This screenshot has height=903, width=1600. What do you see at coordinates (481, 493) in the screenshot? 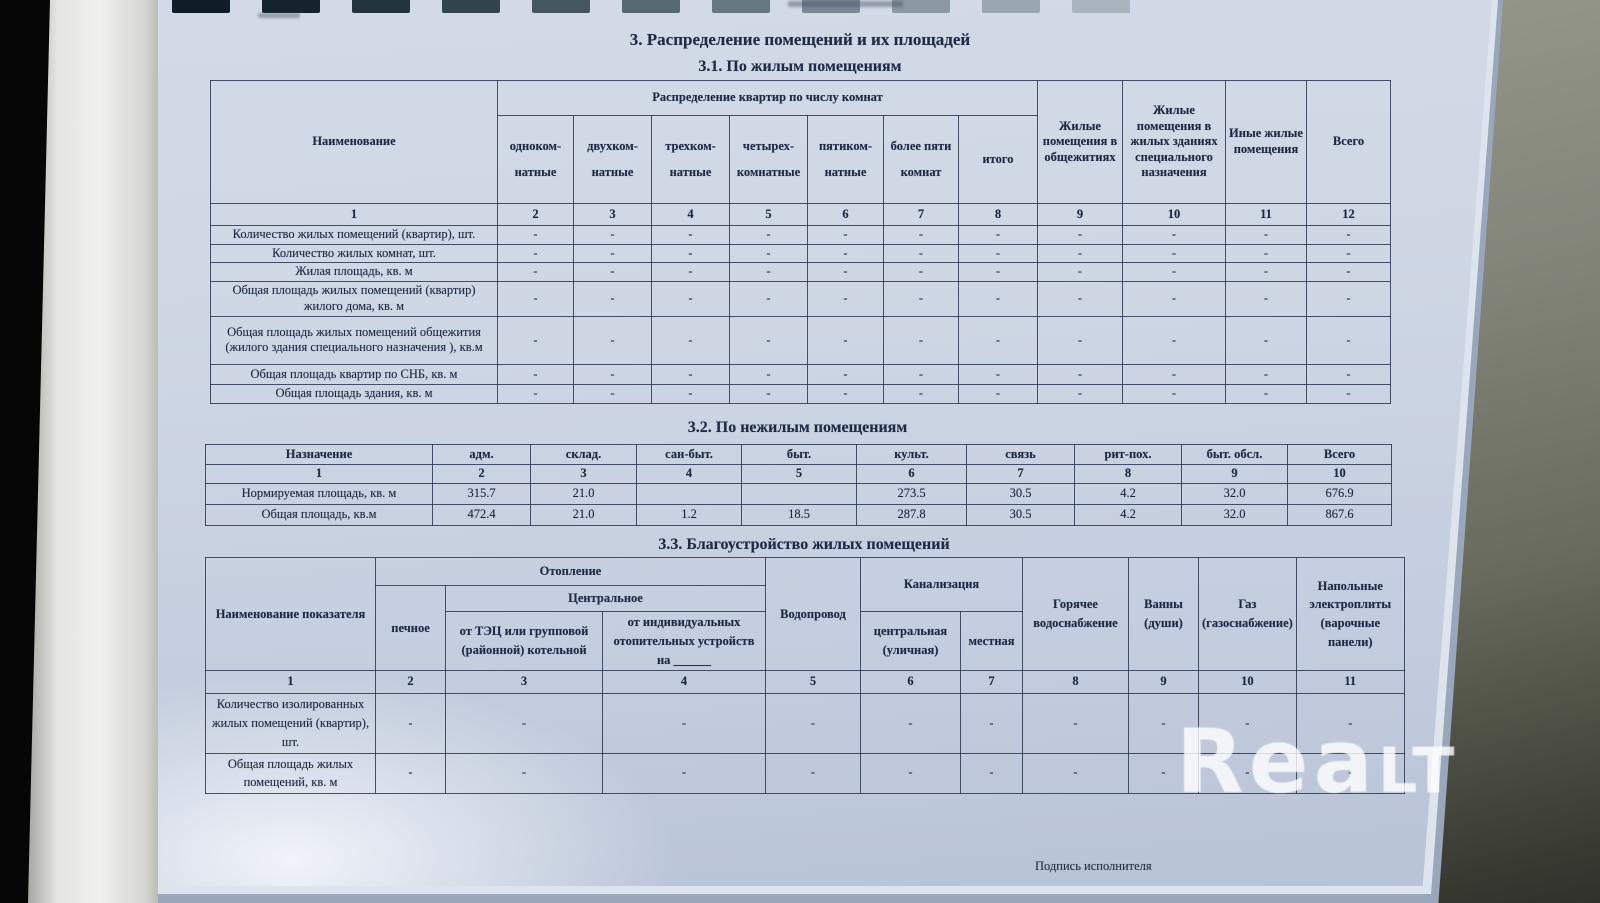
I see `data-cell: 315.7` at bounding box center [481, 493].